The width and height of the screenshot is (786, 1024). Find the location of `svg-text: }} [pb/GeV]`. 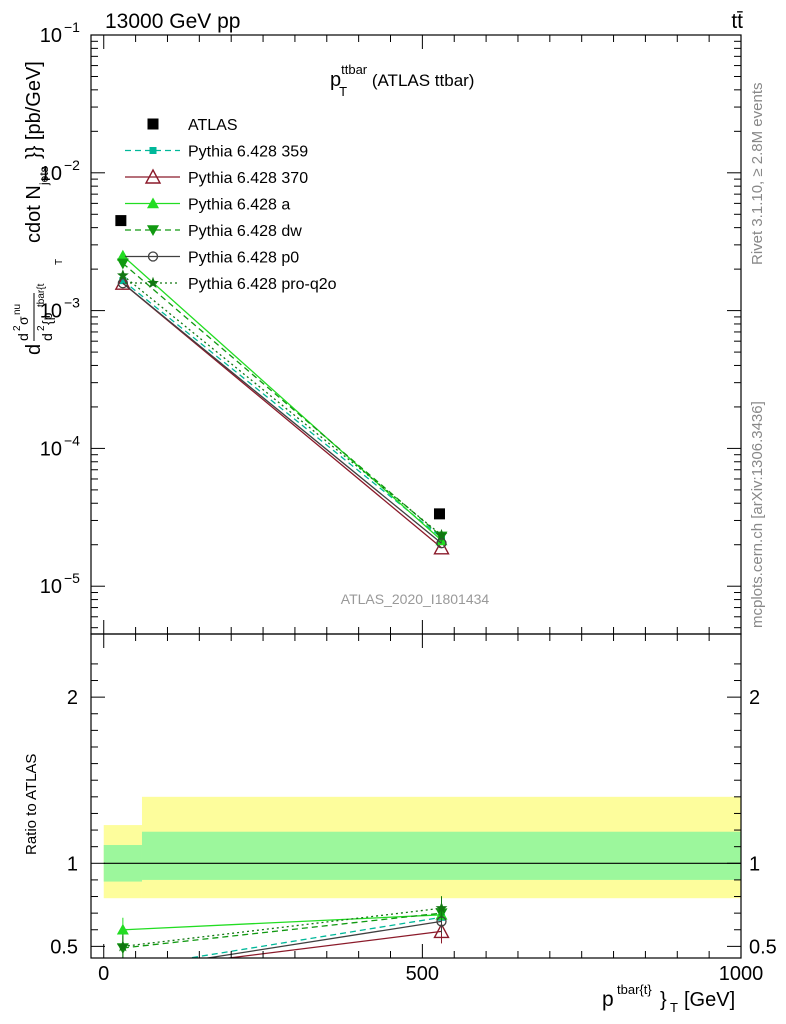

svg-text: }} [pb/GeV] is located at coordinates (34, 110).